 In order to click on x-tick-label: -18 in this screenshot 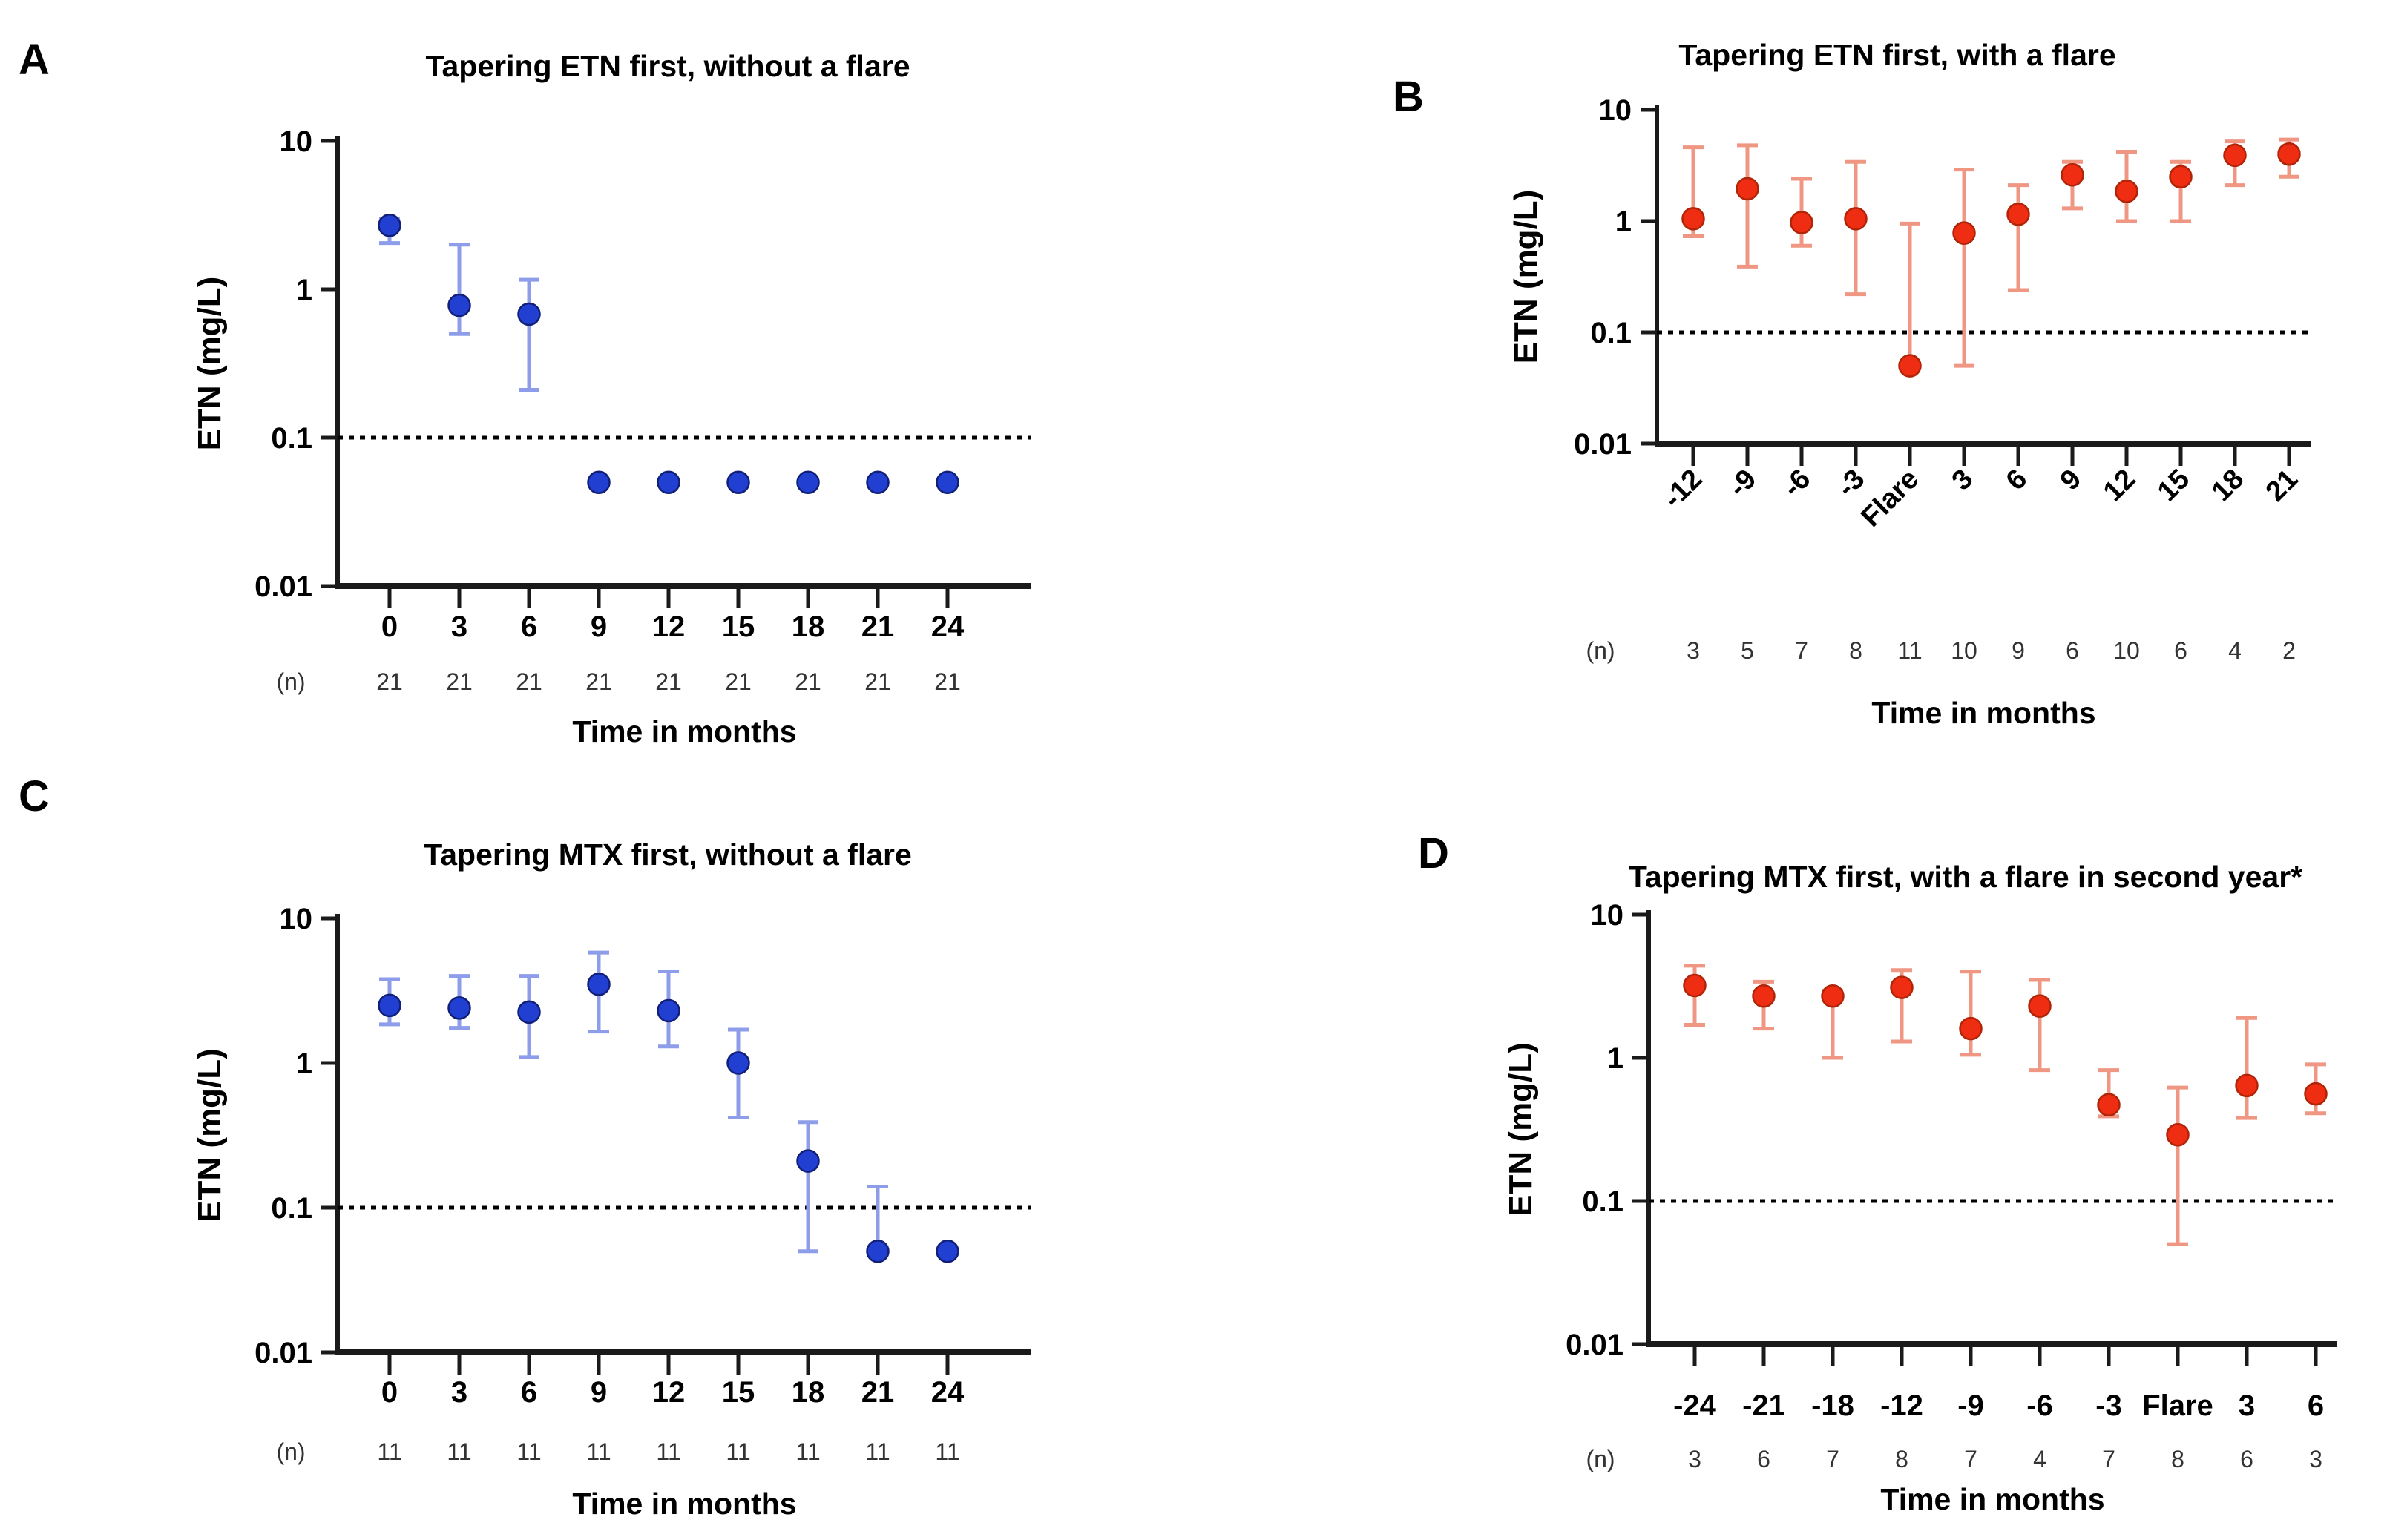, I will do `click(1832, 1405)`.